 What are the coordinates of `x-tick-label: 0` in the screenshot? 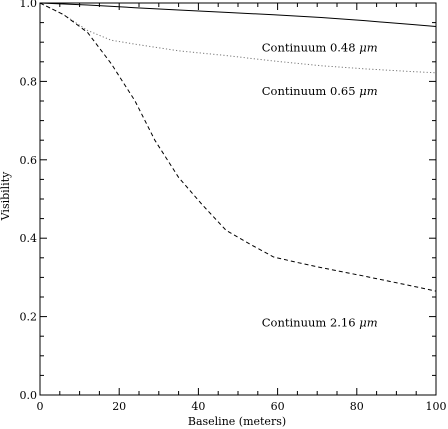 It's located at (40, 406).